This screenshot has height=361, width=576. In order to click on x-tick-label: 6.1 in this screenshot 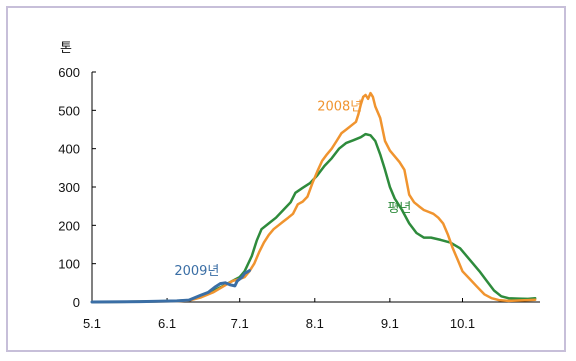, I will do `click(167, 323)`.